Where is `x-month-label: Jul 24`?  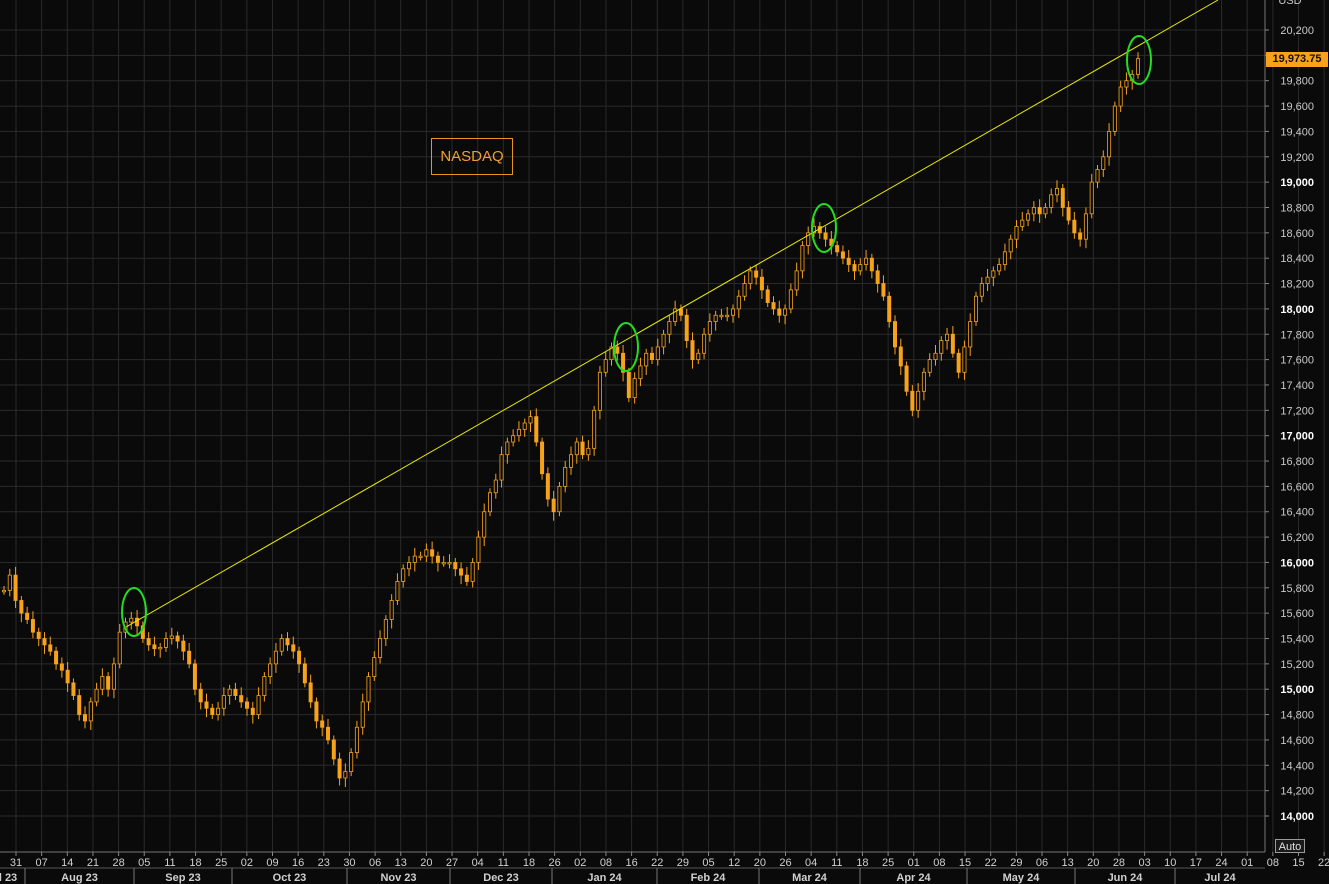
x-month-label: Jul 24 is located at coordinates (1220, 878).